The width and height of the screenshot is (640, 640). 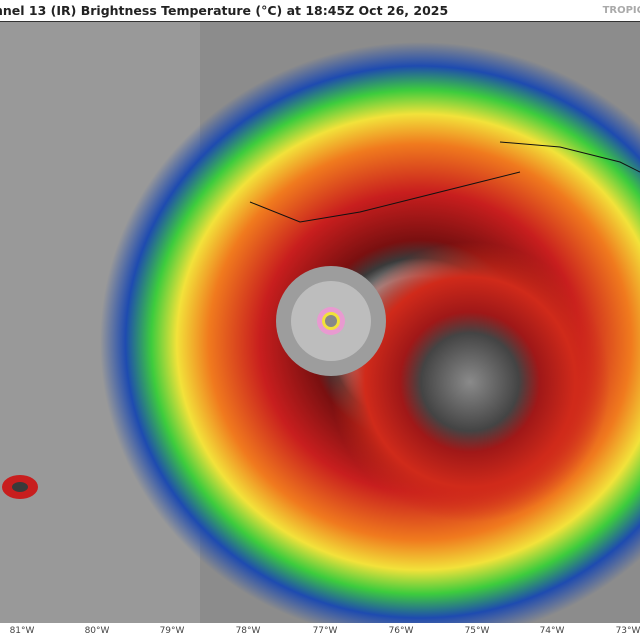 What do you see at coordinates (97, 631) in the screenshot?
I see `lon-label: 80°W` at bounding box center [97, 631].